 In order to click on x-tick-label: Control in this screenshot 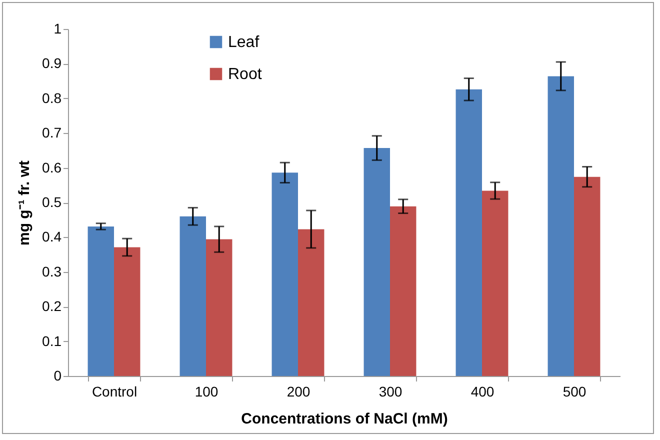, I will do `click(115, 392)`.